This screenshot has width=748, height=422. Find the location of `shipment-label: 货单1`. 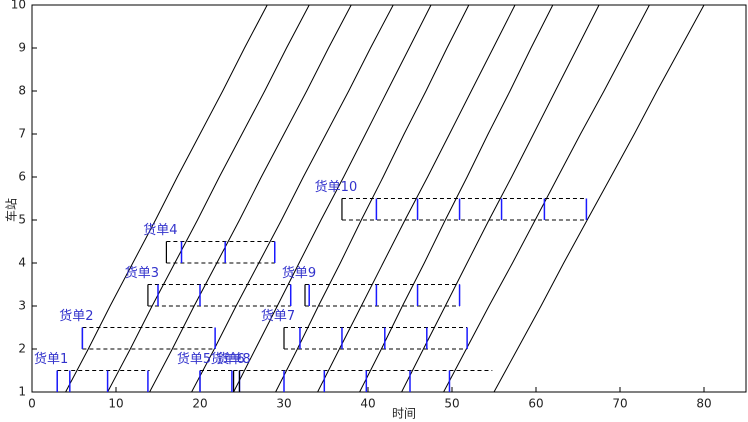

shipment-label: 货单1 is located at coordinates (51, 359).